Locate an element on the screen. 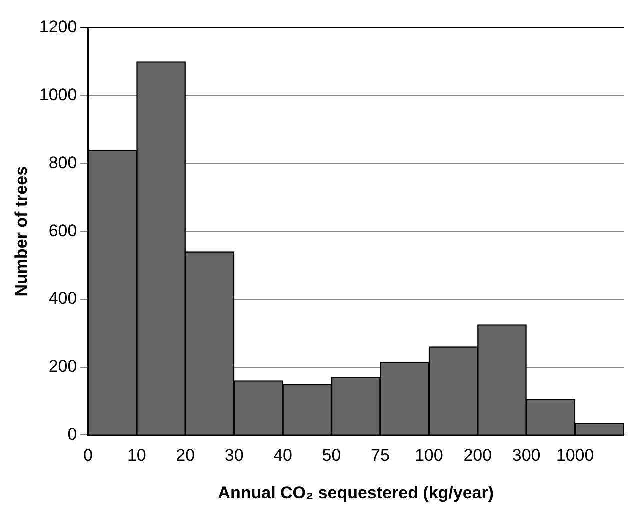  x-axis-title: Annual CO₂ sequestered (kg/year) is located at coordinates (356, 492).